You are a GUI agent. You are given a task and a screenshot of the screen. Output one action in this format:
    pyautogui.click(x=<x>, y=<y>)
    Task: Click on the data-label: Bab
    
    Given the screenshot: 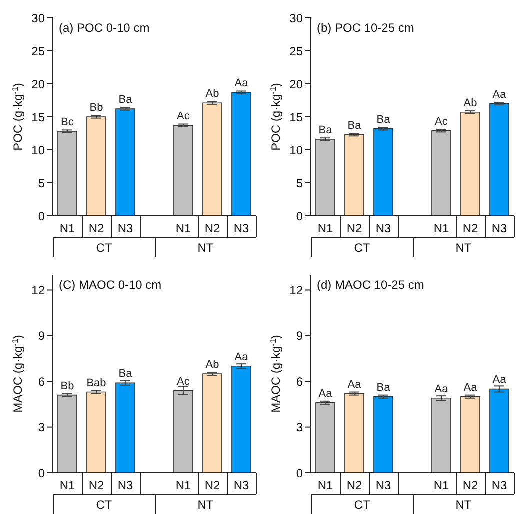 What is the action you would take?
    pyautogui.click(x=96, y=383)
    